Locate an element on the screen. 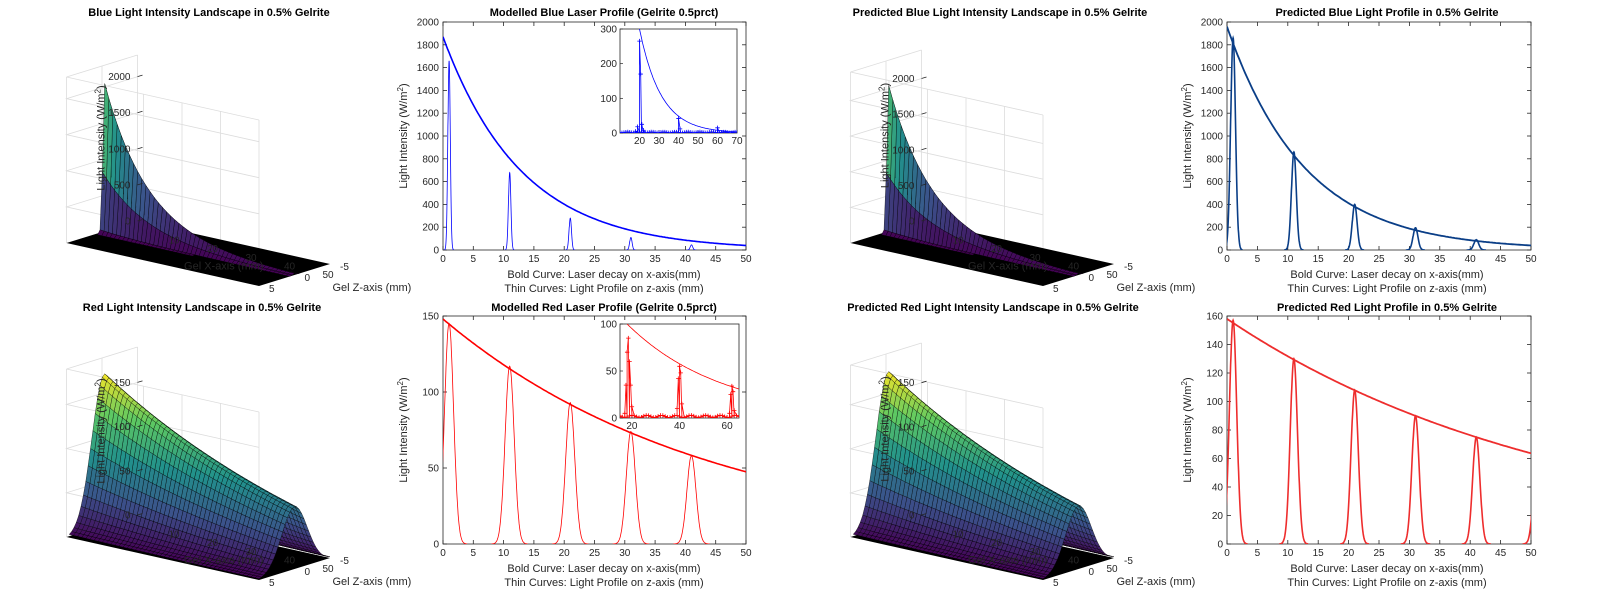 The width and height of the screenshot is (1601, 601). y-tick-label: 600 is located at coordinates (1214, 182).